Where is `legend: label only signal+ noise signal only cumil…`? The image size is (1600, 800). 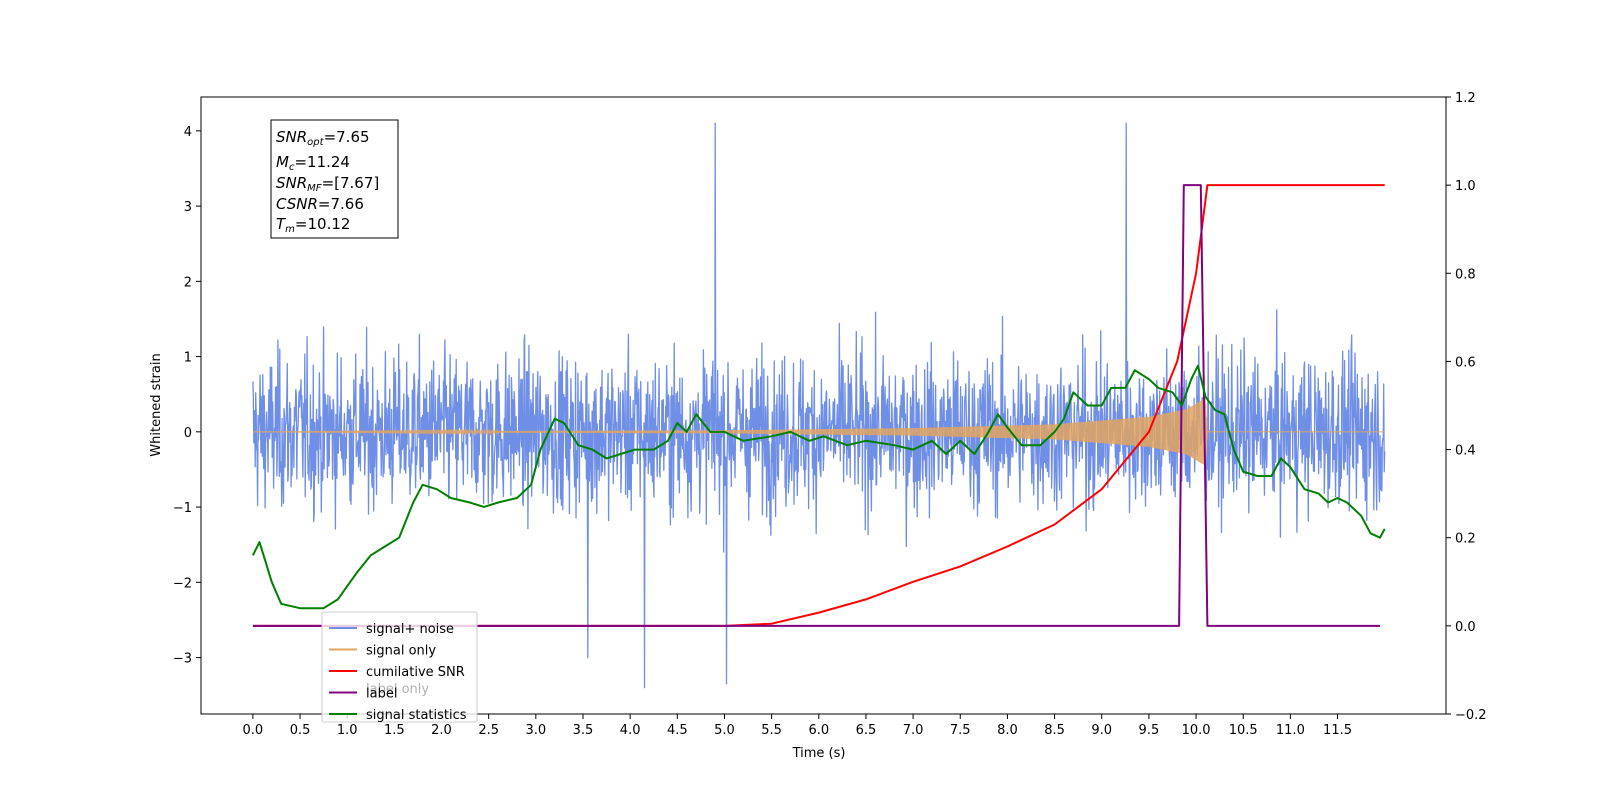
legend: label only signal+ noise signal only cumil… is located at coordinates (399, 667).